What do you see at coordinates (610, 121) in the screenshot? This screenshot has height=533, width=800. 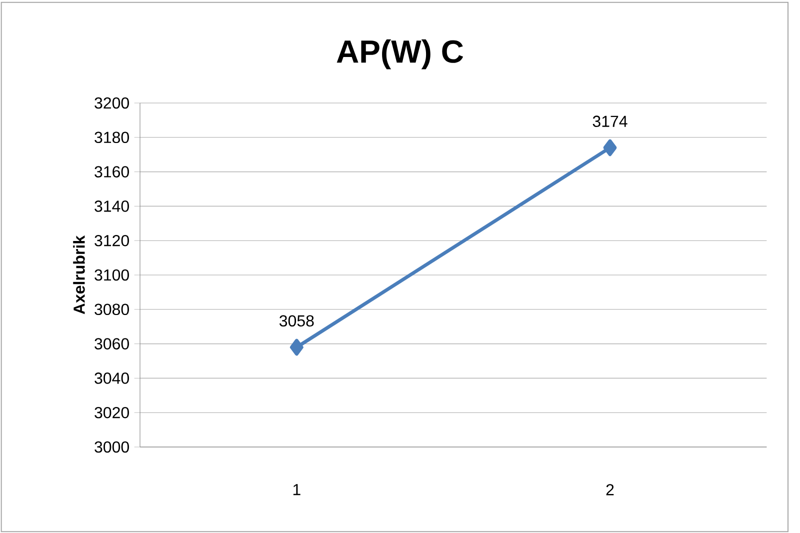 I see `data-label: 3174` at bounding box center [610, 121].